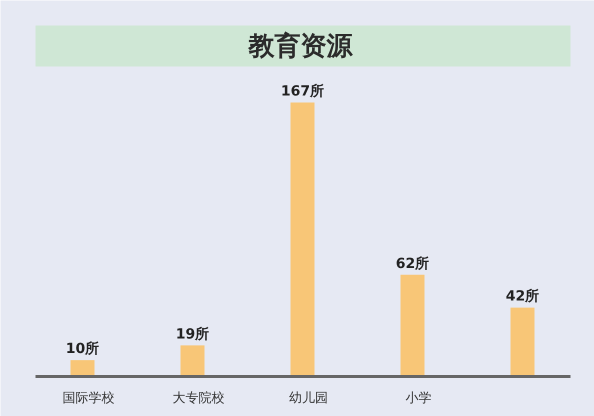 This screenshot has height=416, width=594. I want to click on x-tick-label: 小学, so click(419, 398).